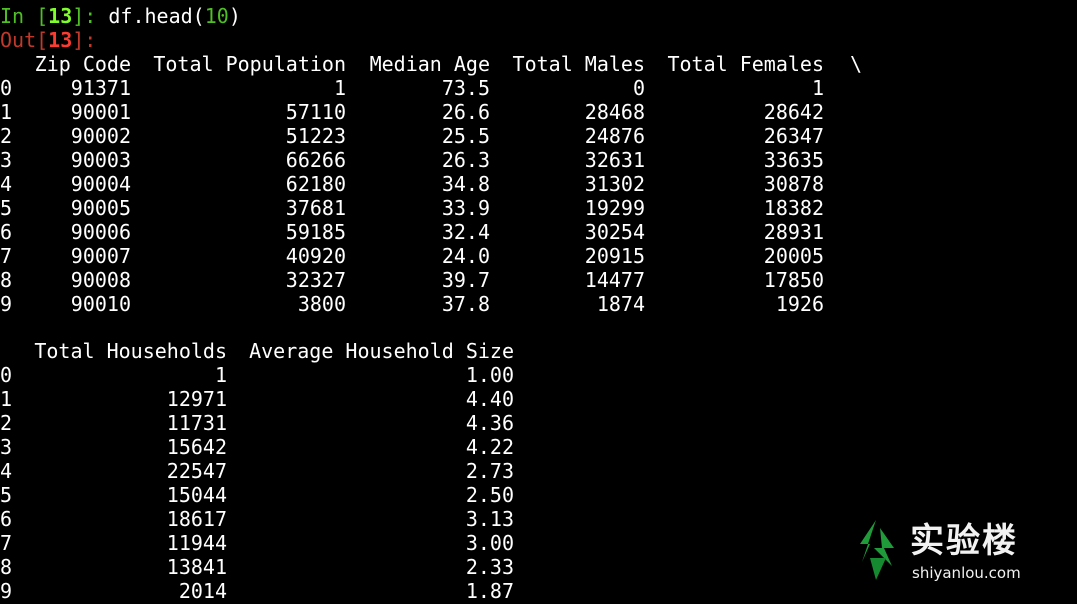 The image size is (1077, 604). What do you see at coordinates (315, 160) in the screenshot?
I see `table-cell: 66266` at bounding box center [315, 160].